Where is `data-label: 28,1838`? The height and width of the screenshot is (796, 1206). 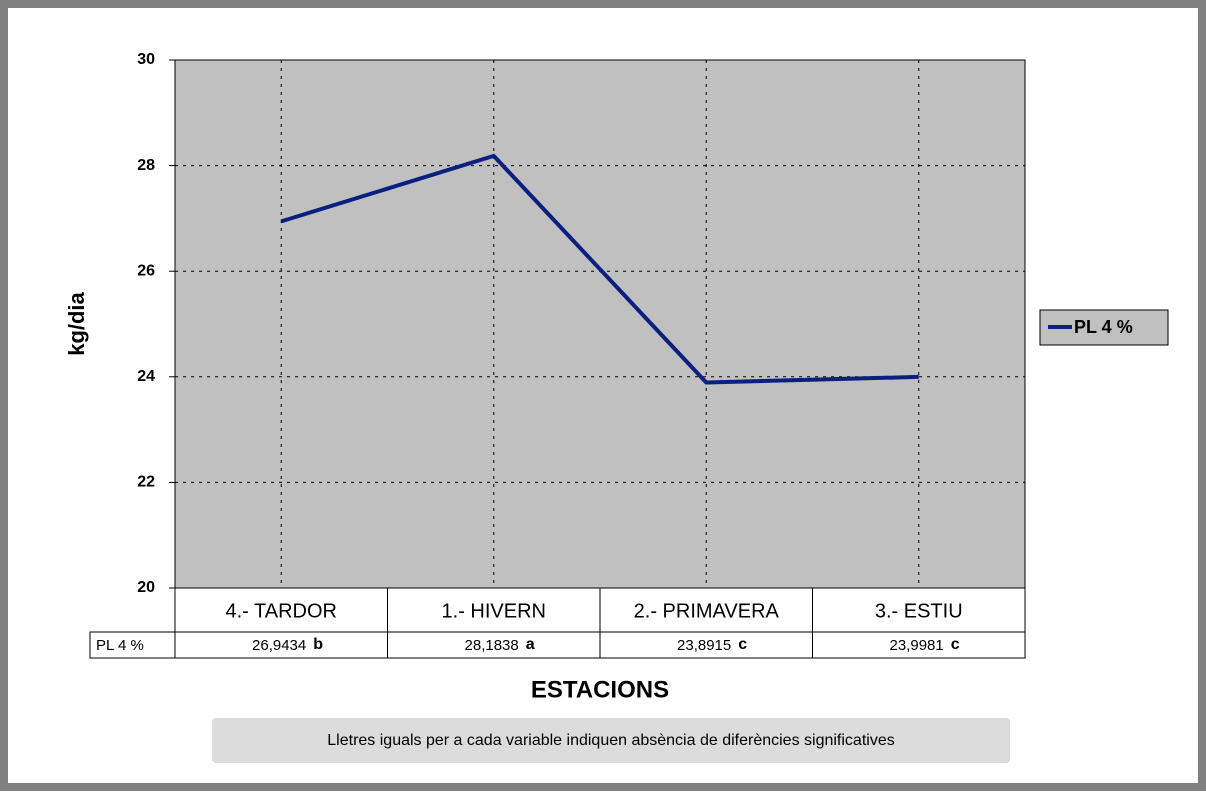
data-label: 28,1838 is located at coordinates (492, 645).